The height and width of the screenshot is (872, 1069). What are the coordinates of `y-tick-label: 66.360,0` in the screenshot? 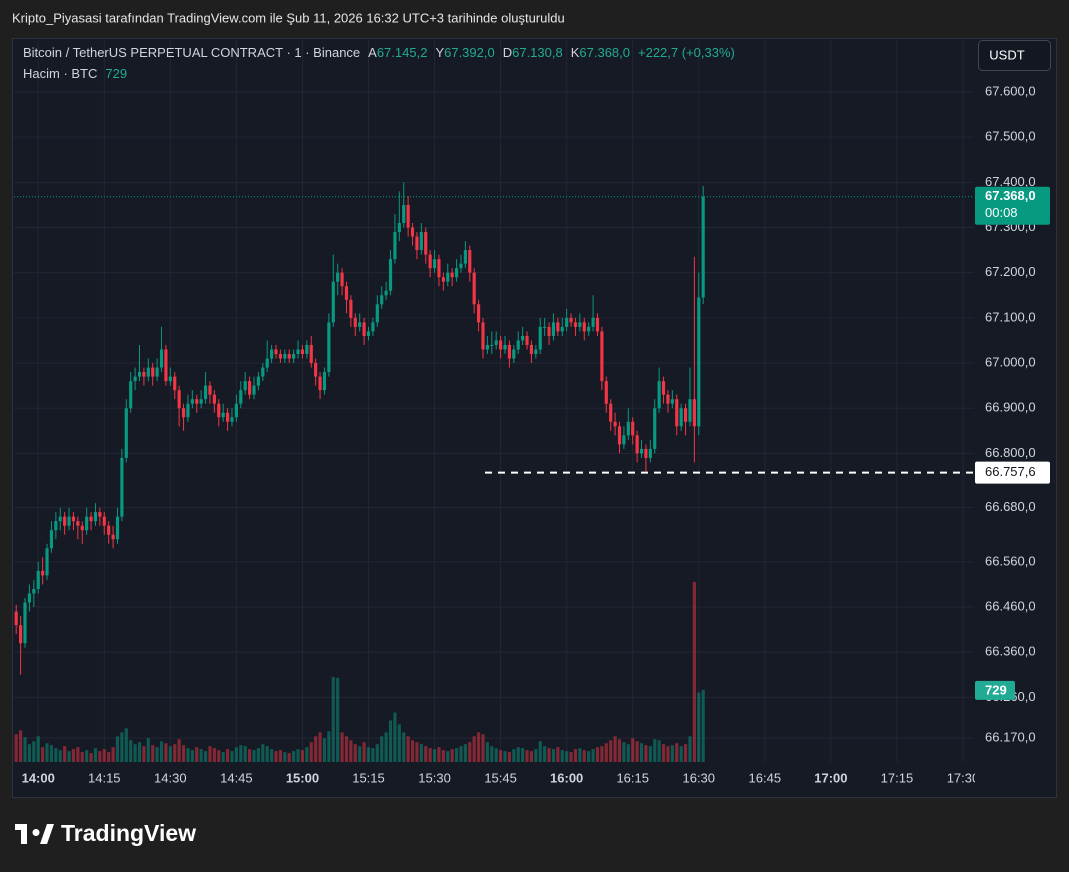 It's located at (1010, 651).